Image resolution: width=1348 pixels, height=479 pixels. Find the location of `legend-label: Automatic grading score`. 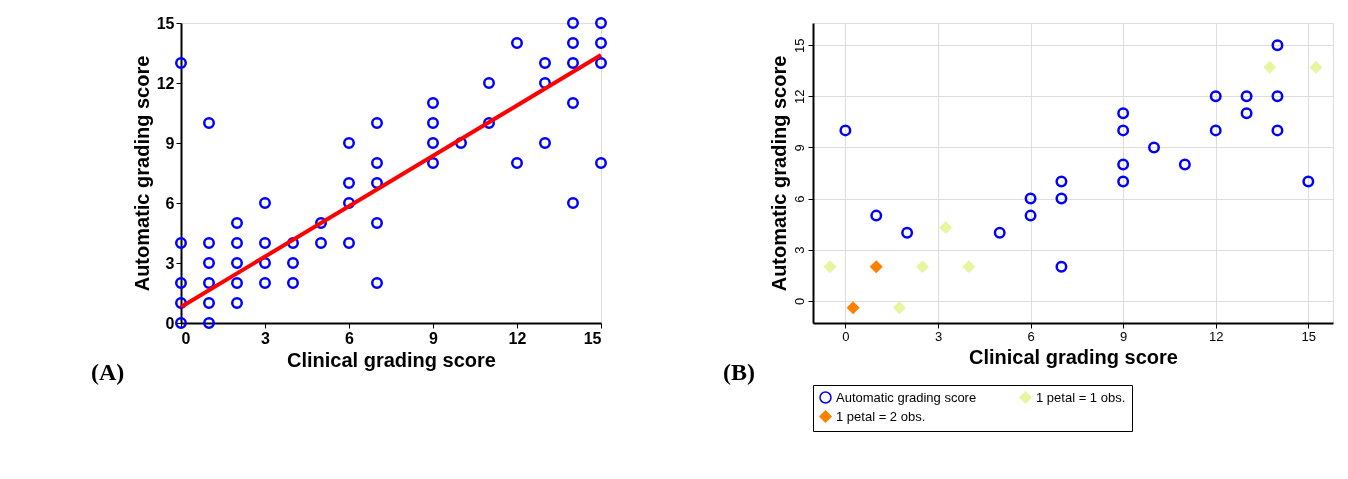

legend-label: Automatic grading score is located at coordinates (906, 397).